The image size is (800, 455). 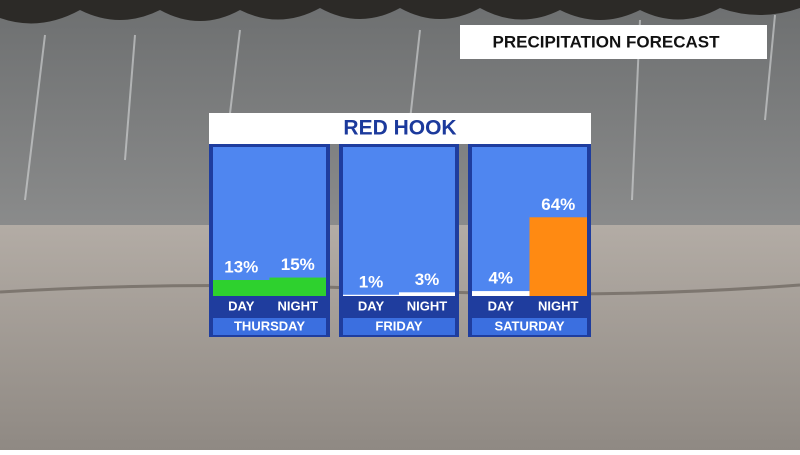 What do you see at coordinates (558, 204) in the screenshot?
I see `value-label: 64%` at bounding box center [558, 204].